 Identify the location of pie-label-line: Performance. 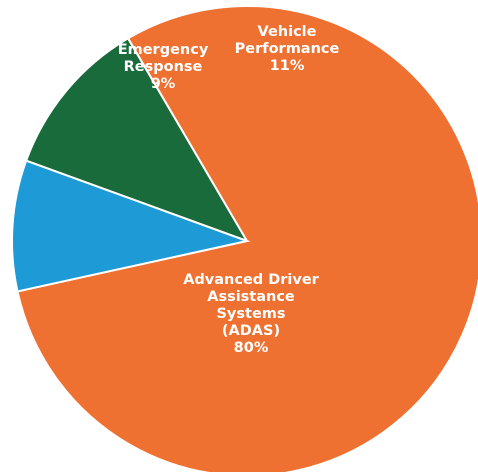
(287, 49).